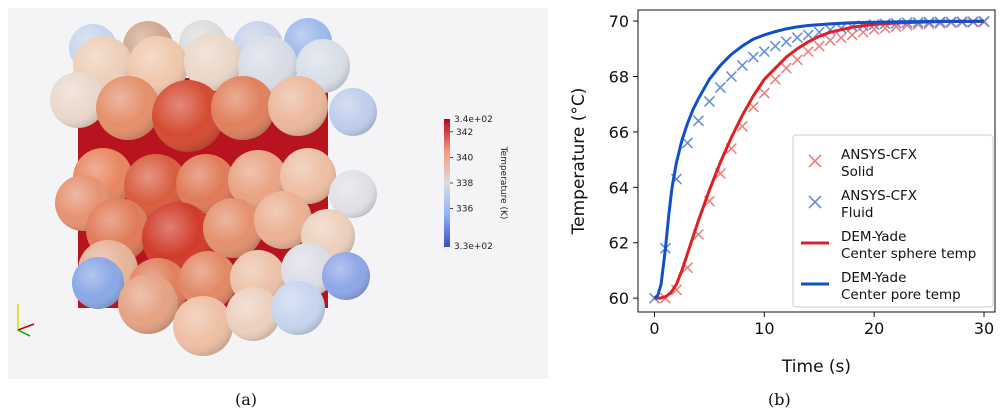 This screenshot has height=416, width=1001. I want to click on colorbar-gradient, so click(447, 183).